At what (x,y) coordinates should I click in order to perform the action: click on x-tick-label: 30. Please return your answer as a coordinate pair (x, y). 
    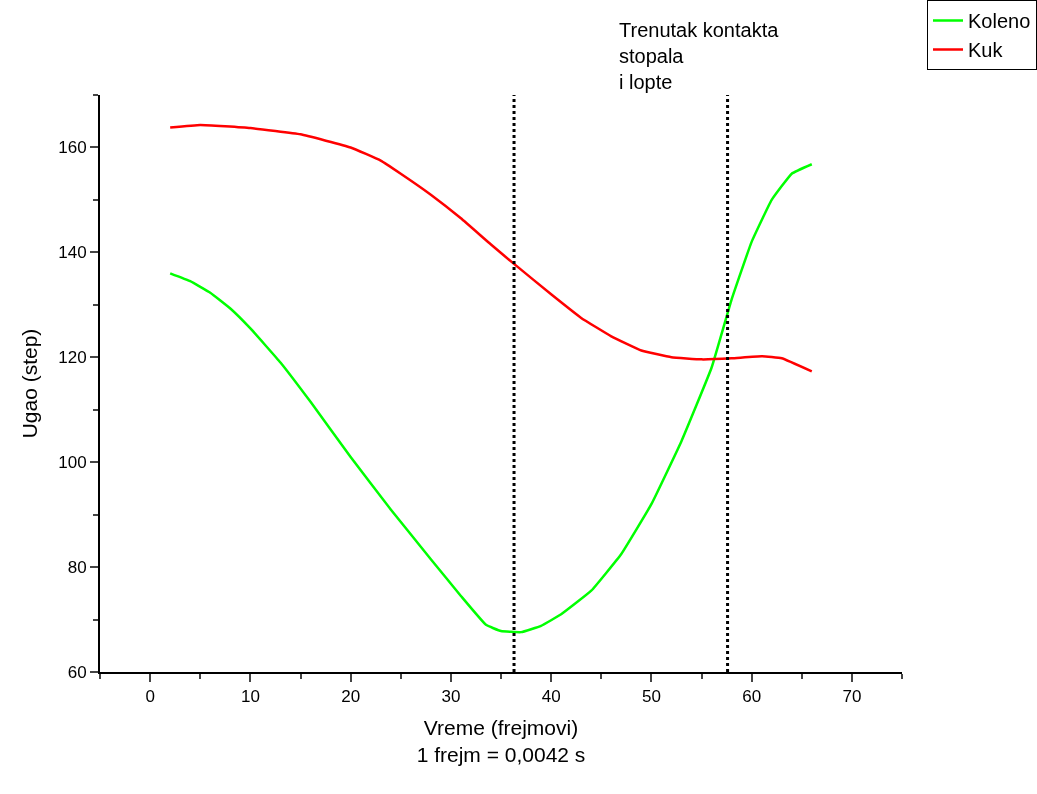
    Looking at the image, I should click on (451, 697).